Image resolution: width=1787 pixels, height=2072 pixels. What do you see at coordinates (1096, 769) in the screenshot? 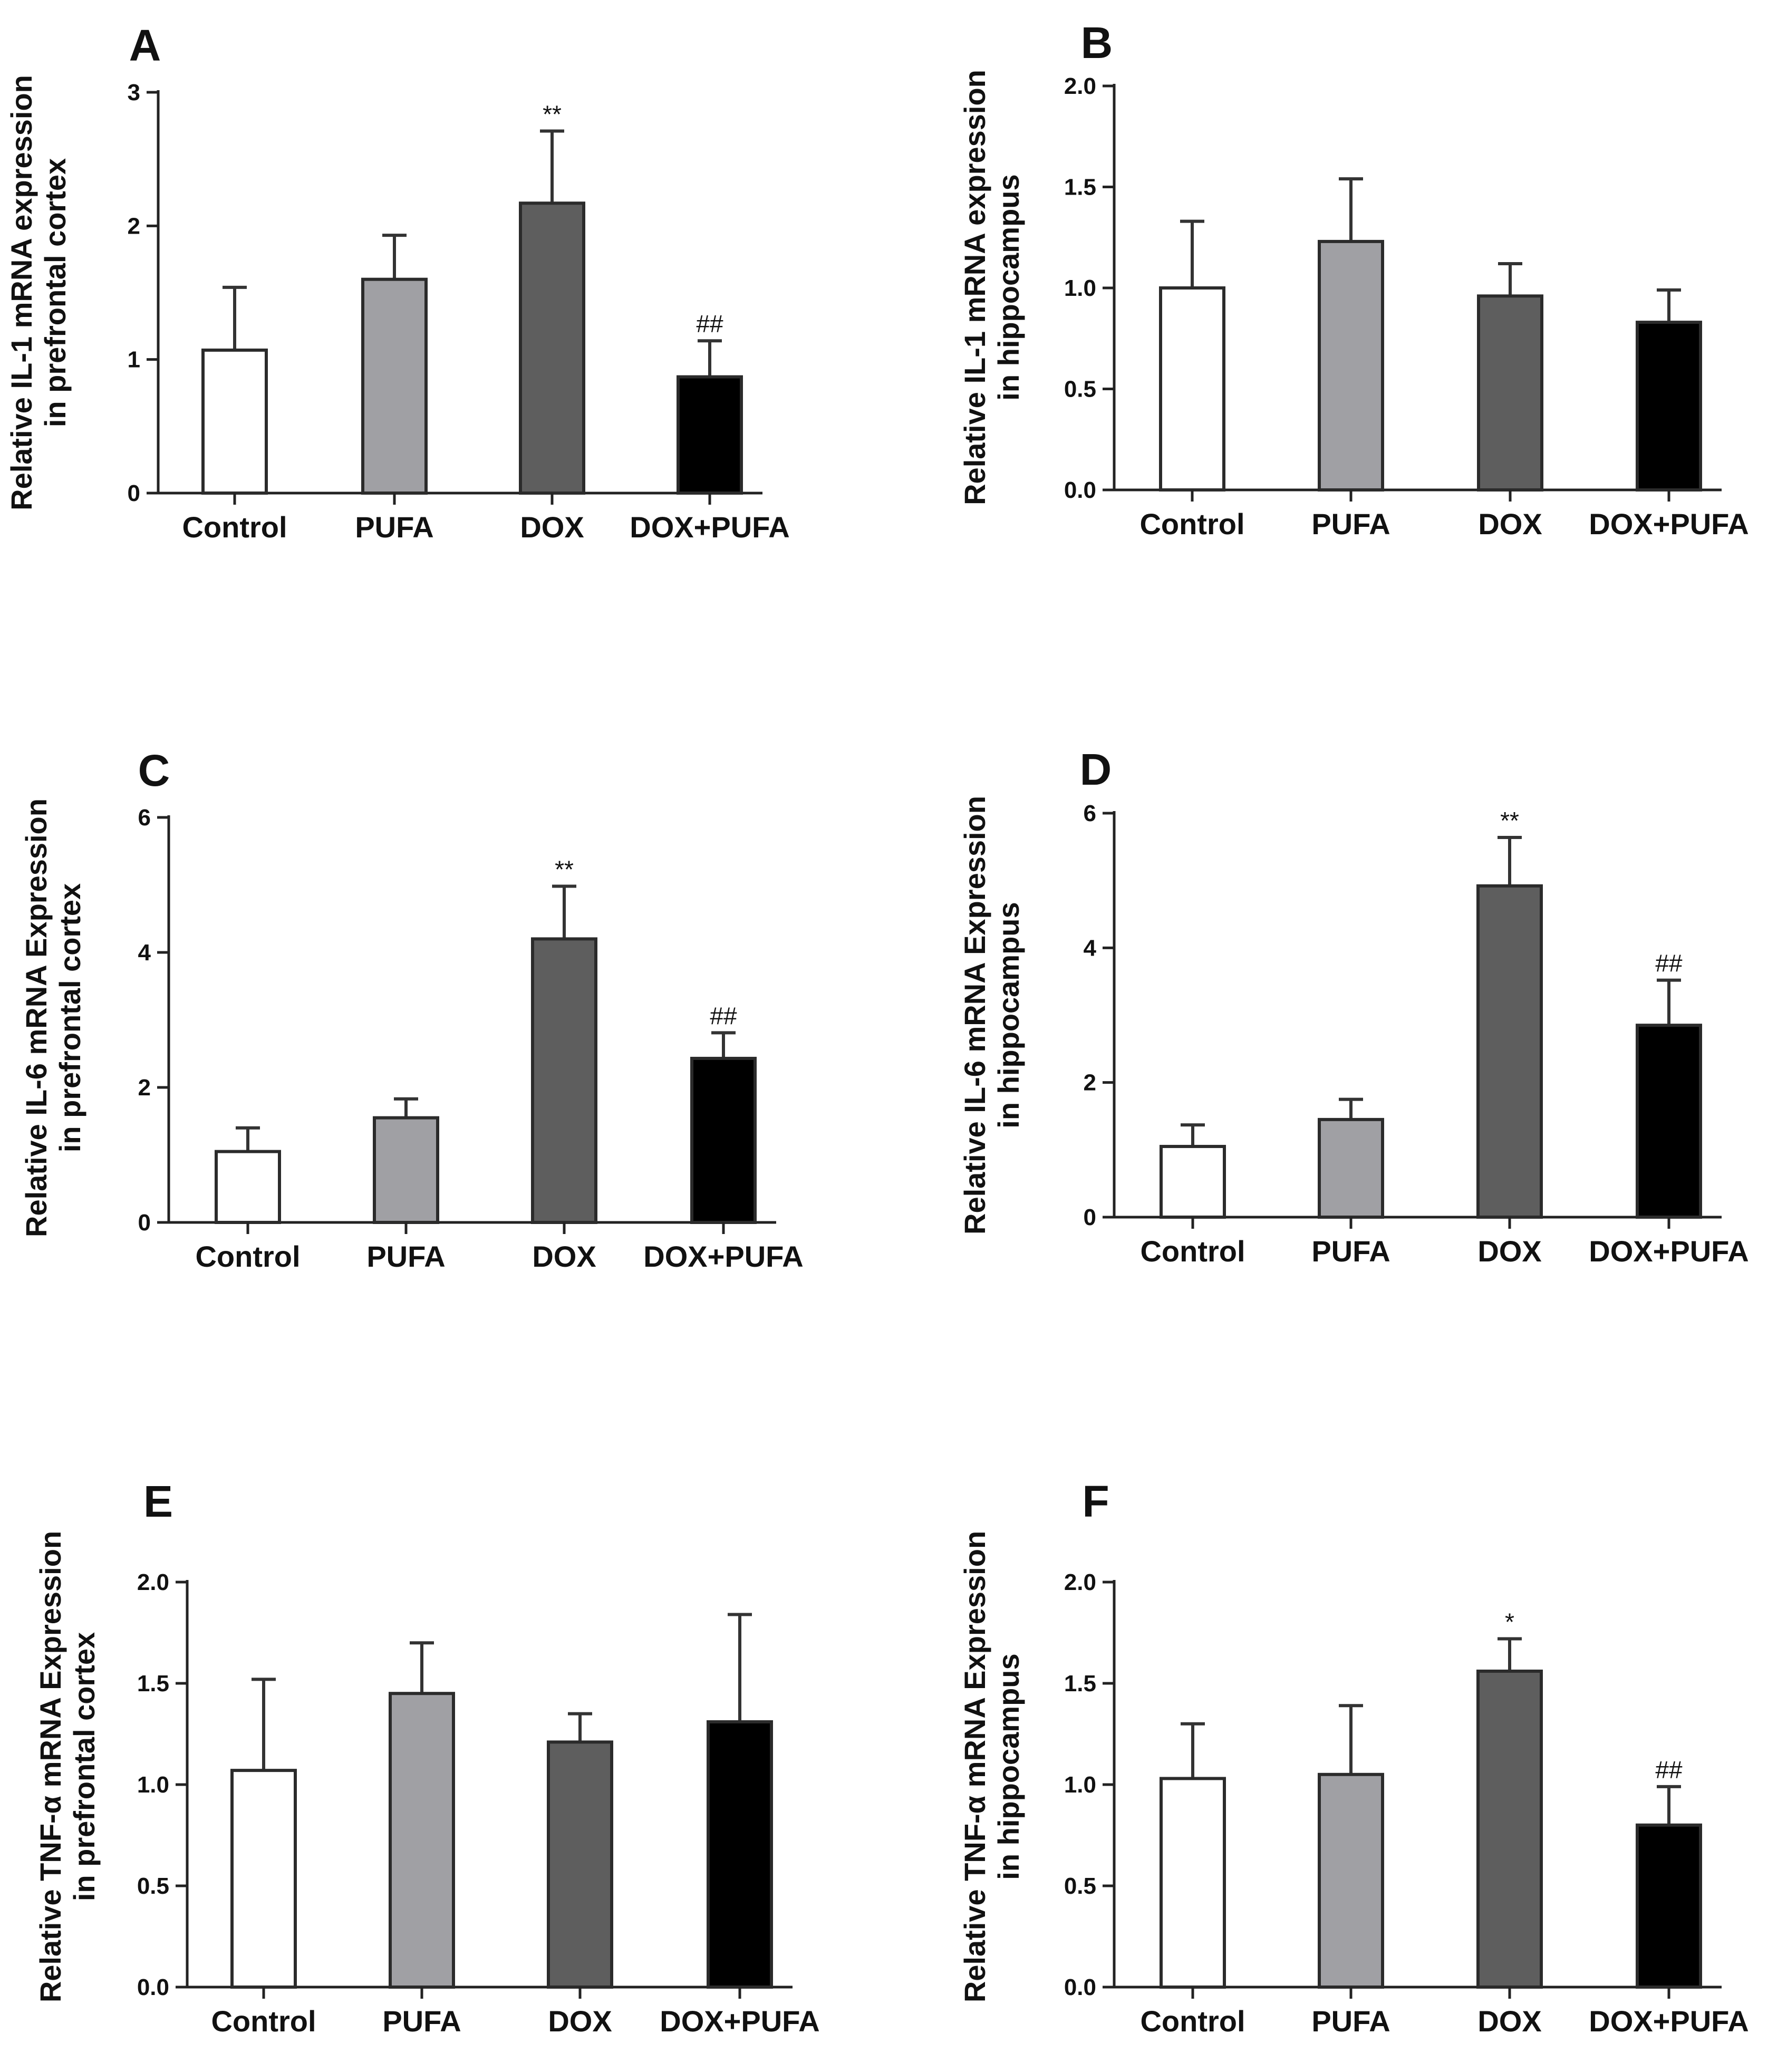
I see `panel-letter: D` at bounding box center [1096, 769].